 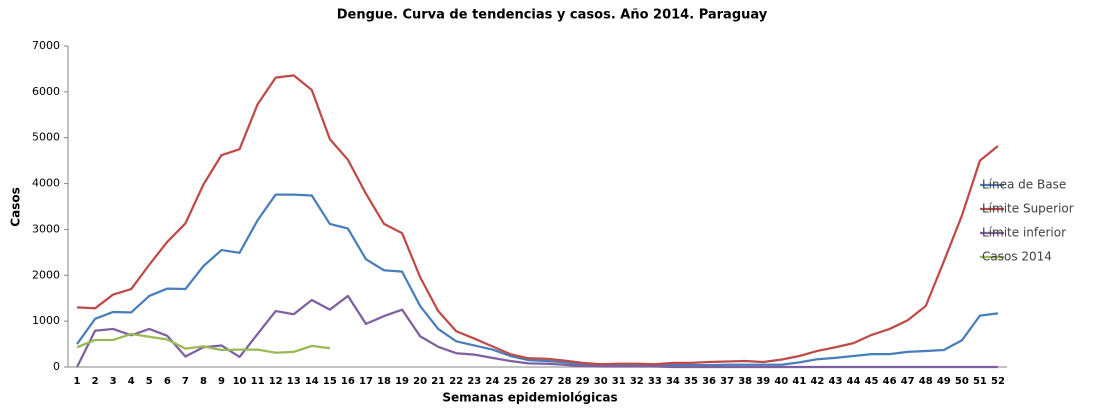 What do you see at coordinates (167, 381) in the screenshot?
I see `x-tick-label: 6` at bounding box center [167, 381].